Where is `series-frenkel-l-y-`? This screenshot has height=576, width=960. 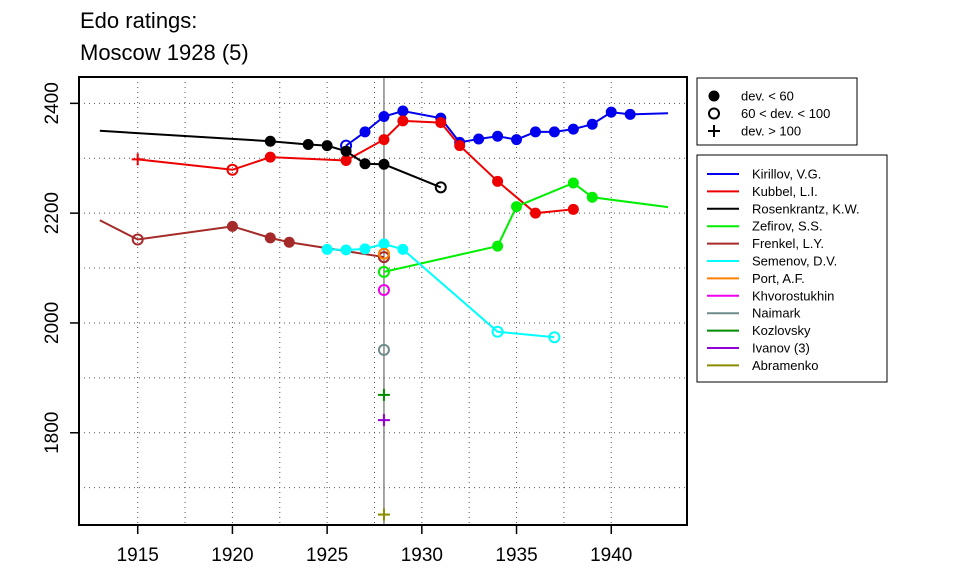 series-frenkel-l-y- is located at coordinates (244, 241).